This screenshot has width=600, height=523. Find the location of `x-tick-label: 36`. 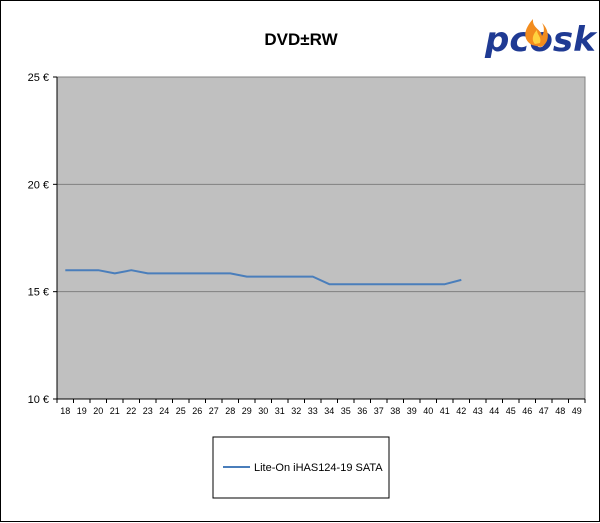

x-tick-label: 36 is located at coordinates (362, 411).